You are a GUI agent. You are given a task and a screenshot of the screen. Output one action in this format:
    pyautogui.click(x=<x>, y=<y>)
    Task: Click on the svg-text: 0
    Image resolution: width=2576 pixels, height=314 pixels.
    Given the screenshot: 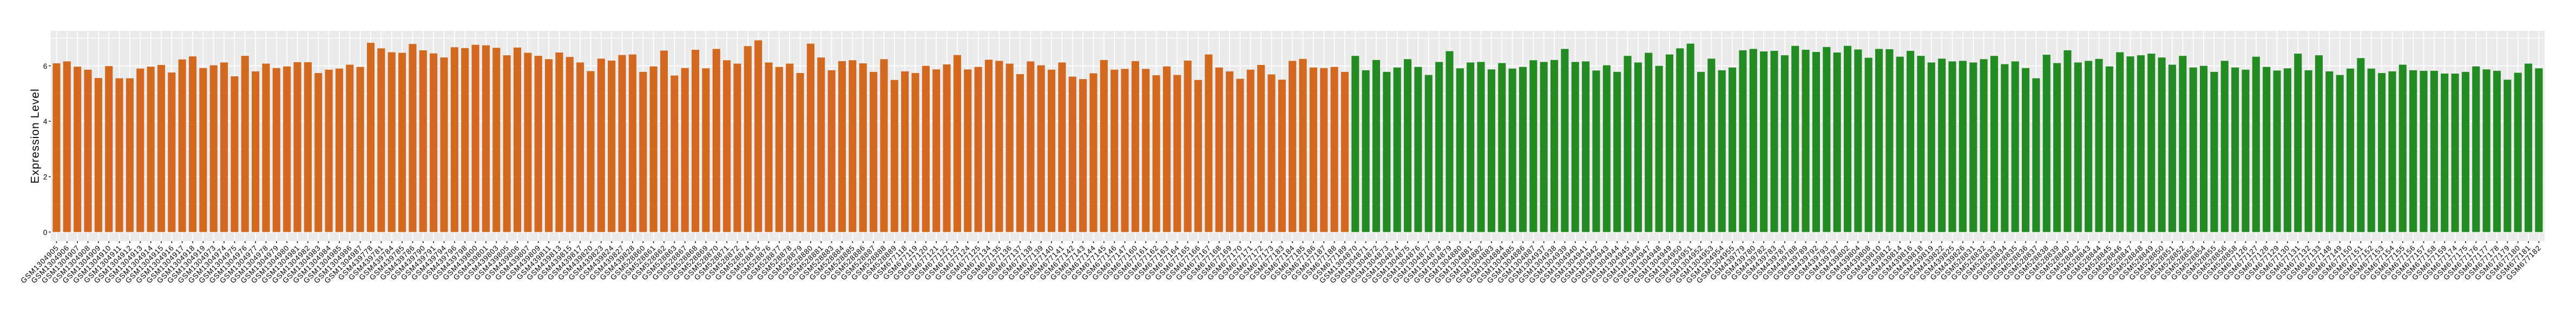 What is the action you would take?
    pyautogui.click(x=45, y=232)
    